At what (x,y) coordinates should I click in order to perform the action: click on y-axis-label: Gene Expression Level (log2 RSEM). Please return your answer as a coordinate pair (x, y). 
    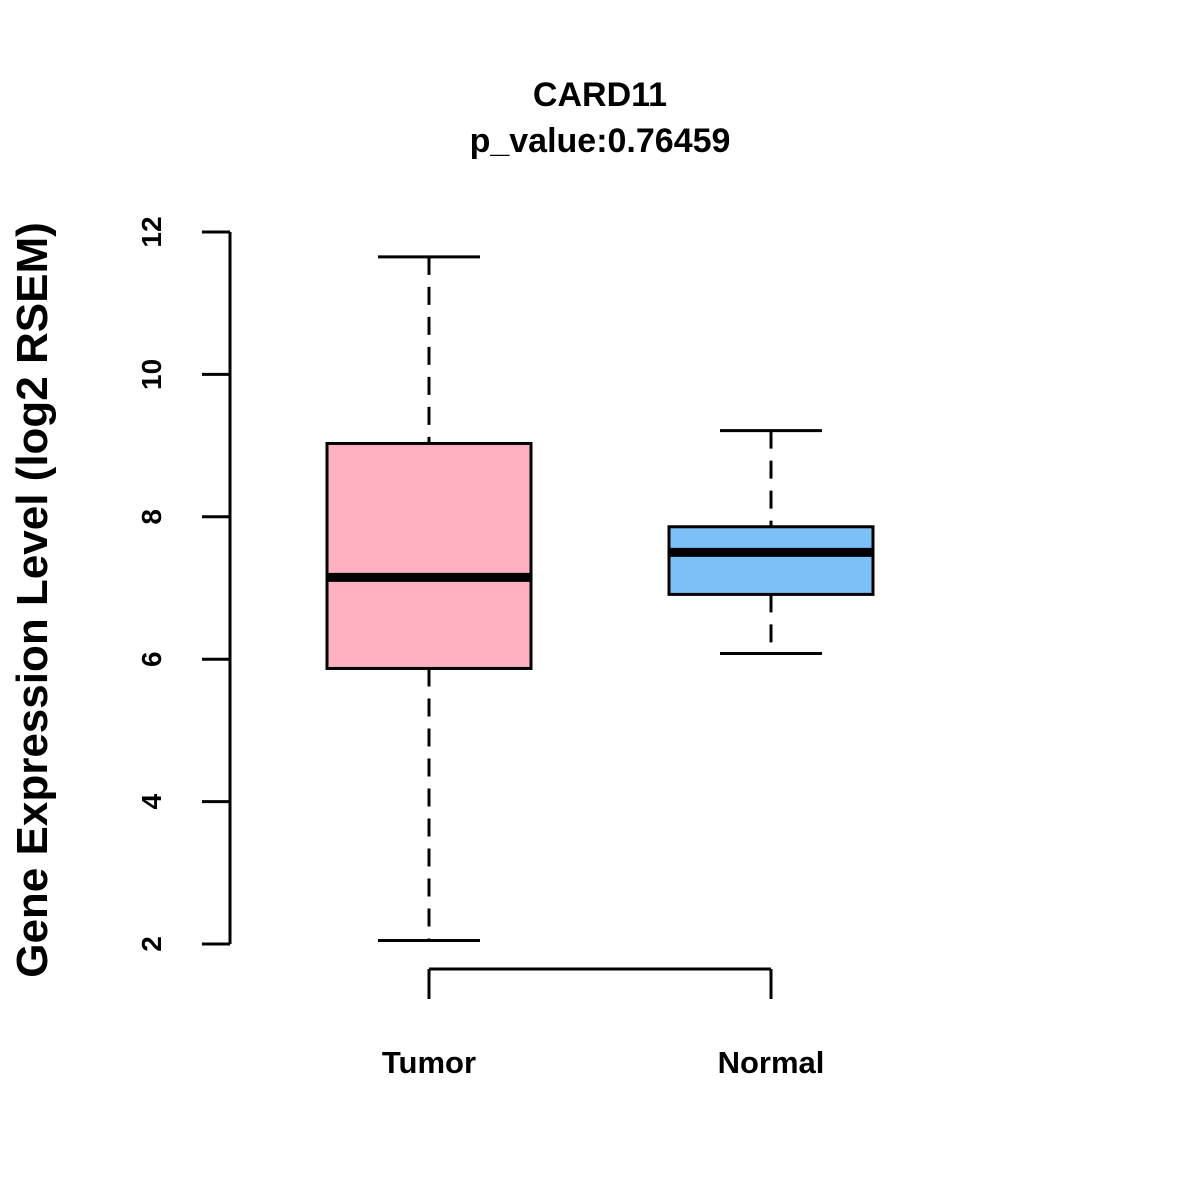
    Looking at the image, I should click on (32, 600).